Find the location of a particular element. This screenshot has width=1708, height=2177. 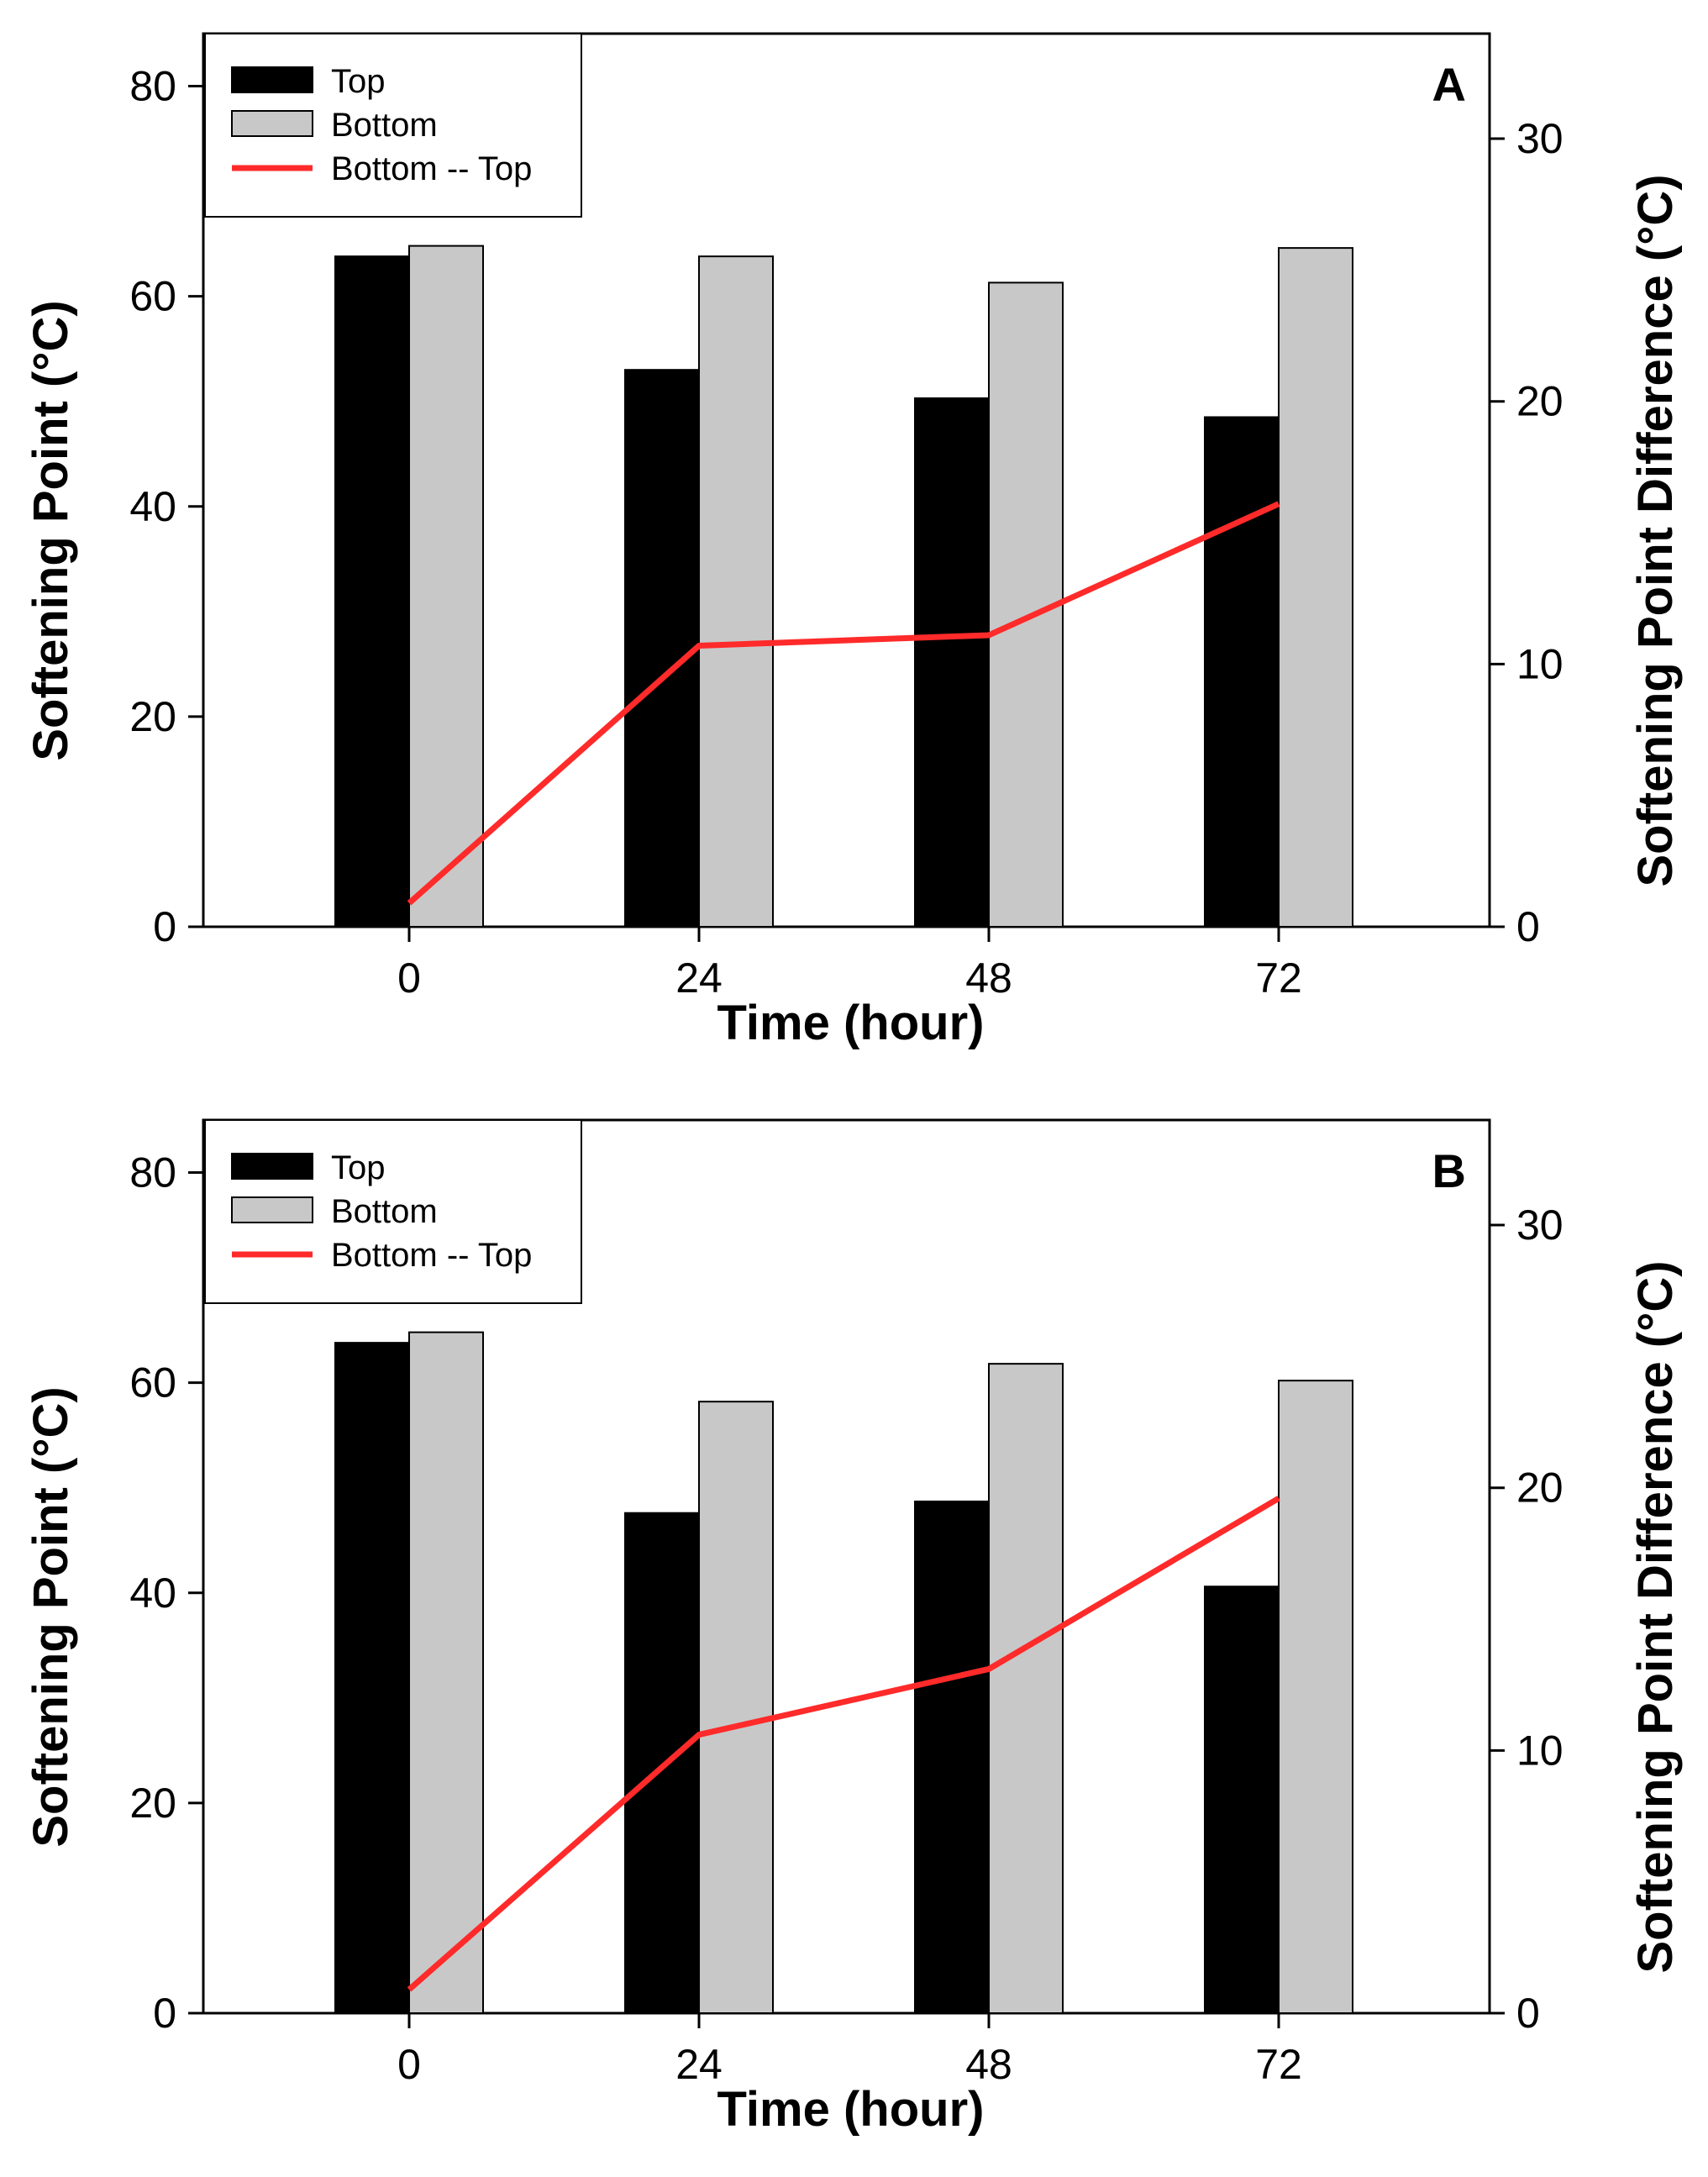

panel-label: A is located at coordinates (1449, 84).